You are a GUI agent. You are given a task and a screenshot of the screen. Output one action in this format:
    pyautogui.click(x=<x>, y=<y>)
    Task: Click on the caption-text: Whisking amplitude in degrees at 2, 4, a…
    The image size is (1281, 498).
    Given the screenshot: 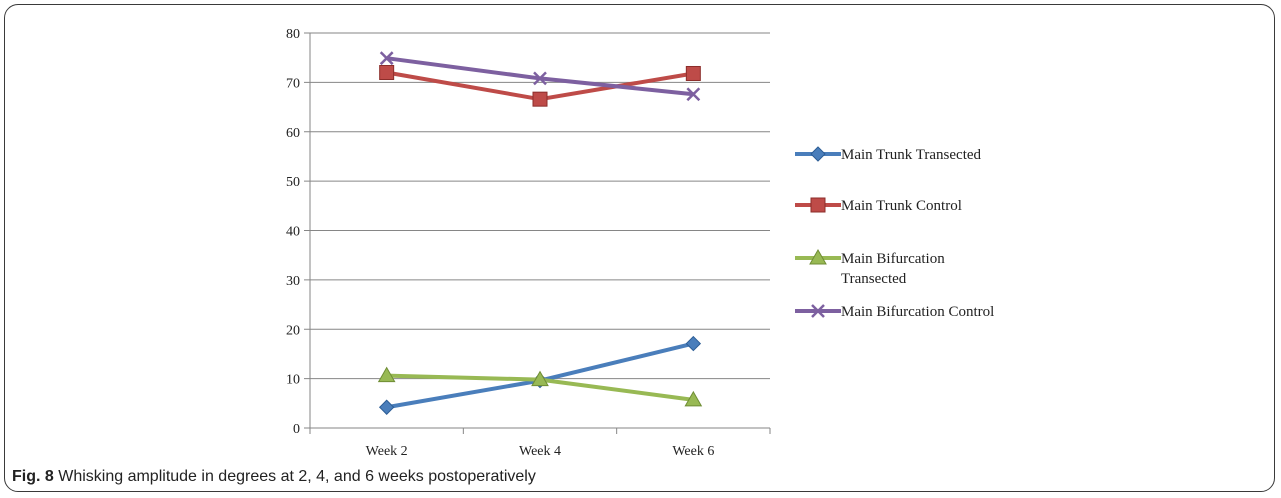 What is the action you would take?
    pyautogui.click(x=294, y=476)
    